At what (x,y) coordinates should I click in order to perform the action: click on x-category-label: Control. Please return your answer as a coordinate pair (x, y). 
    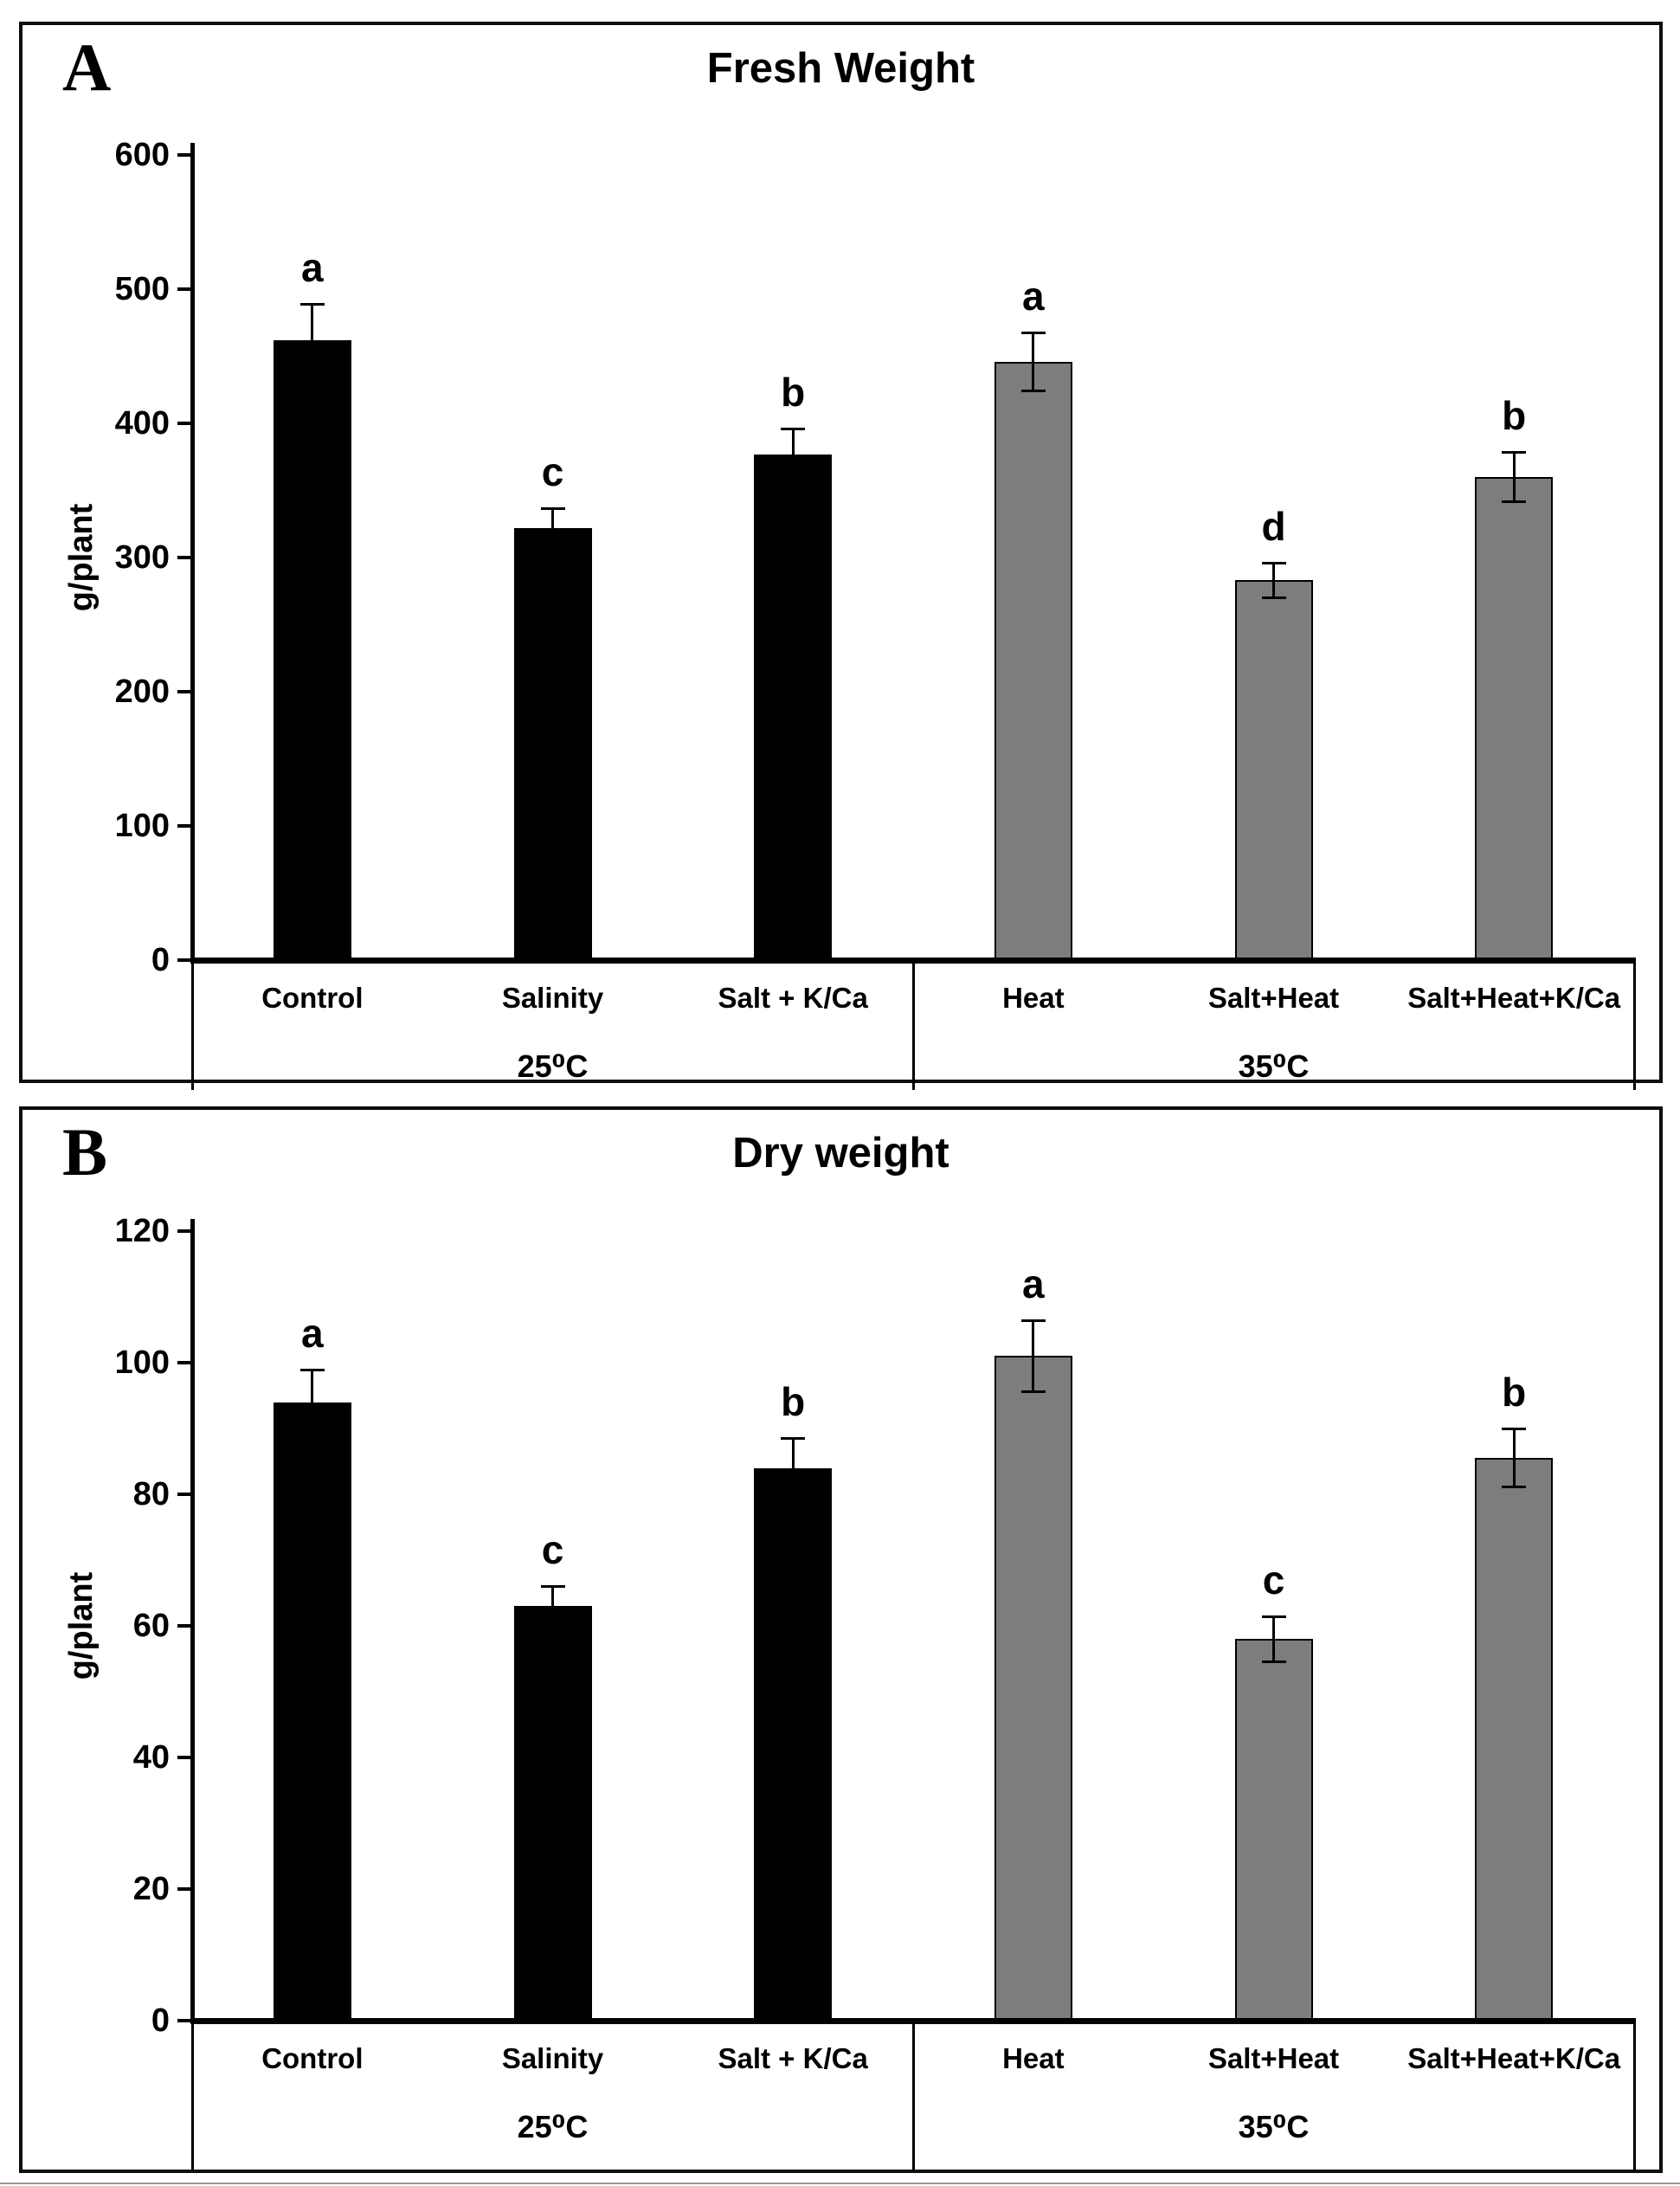
    Looking at the image, I should click on (312, 998).